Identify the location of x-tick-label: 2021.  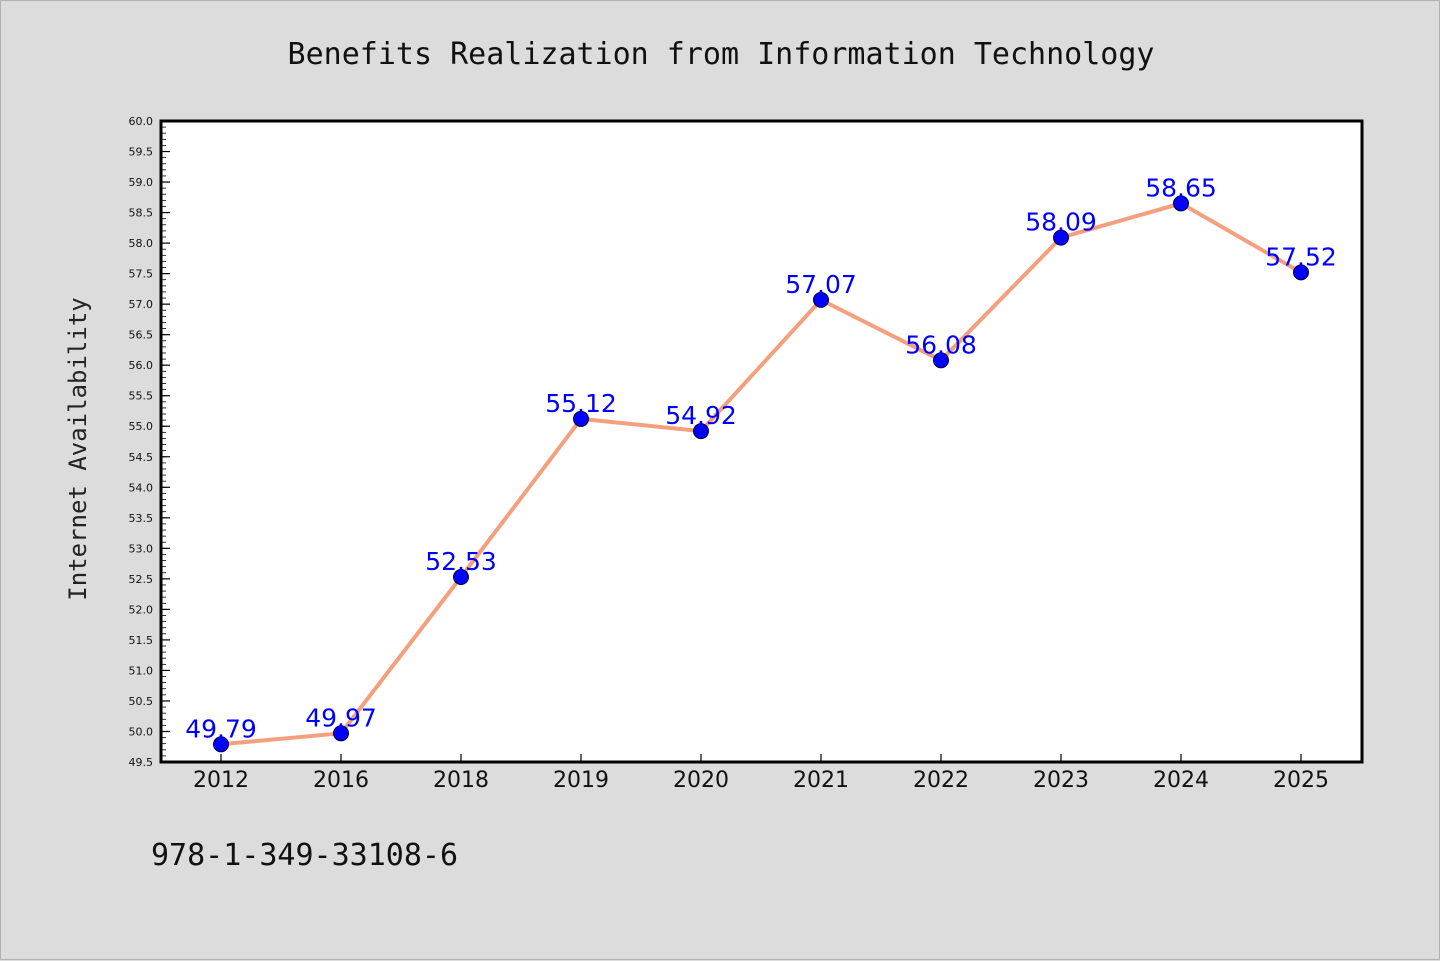
(821, 780).